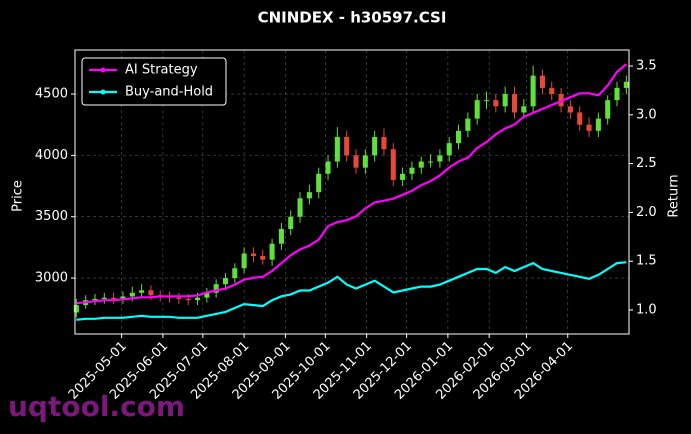 The height and width of the screenshot is (434, 691). What do you see at coordinates (674, 195) in the screenshot?
I see `y2-axis-label: Return` at bounding box center [674, 195].